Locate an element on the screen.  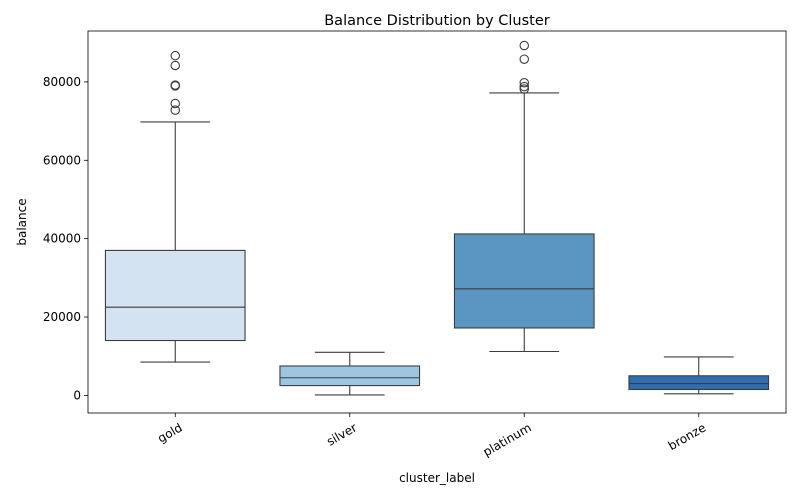
x-tick-label-gold: gold is located at coordinates (169, 432).